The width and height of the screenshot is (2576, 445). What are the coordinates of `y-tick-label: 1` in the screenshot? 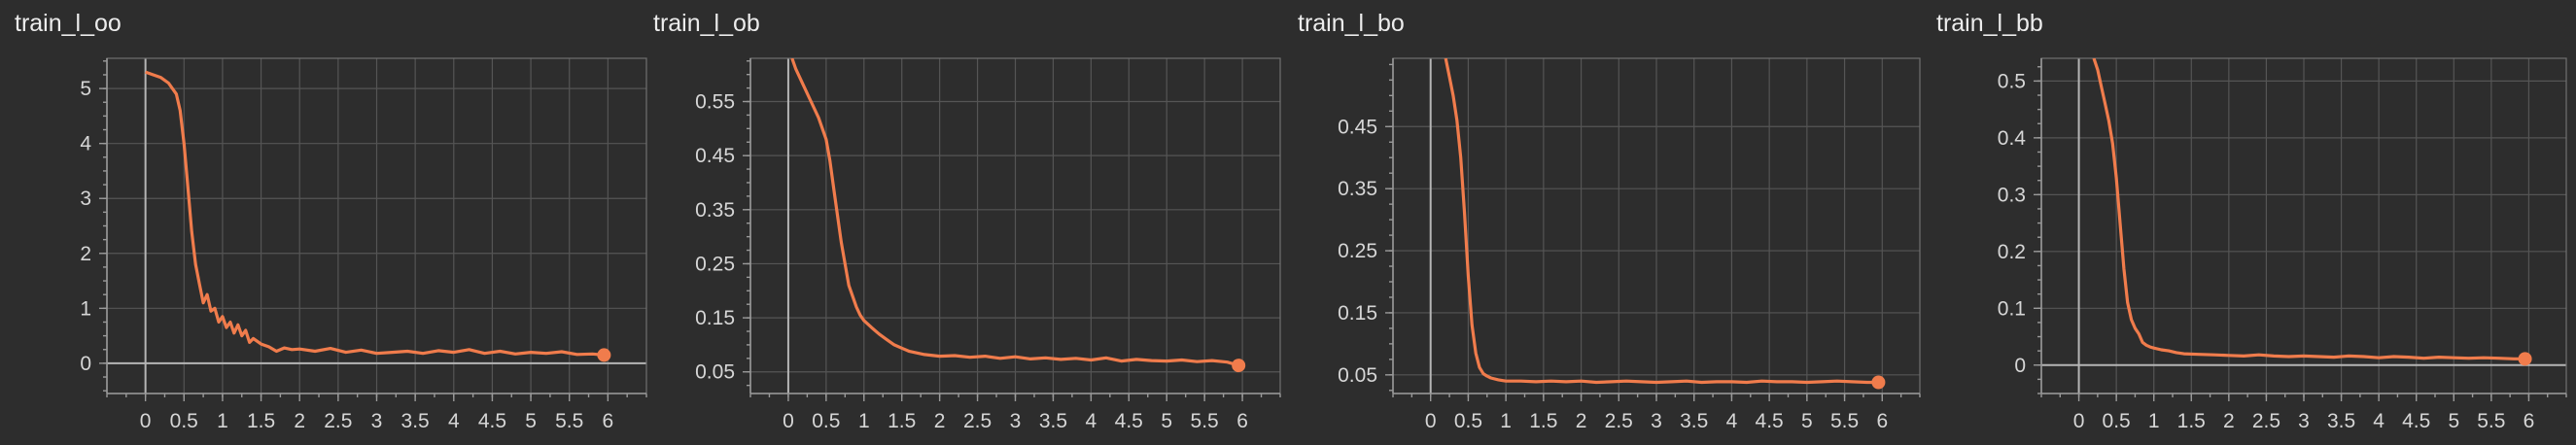 It's located at (86, 308).